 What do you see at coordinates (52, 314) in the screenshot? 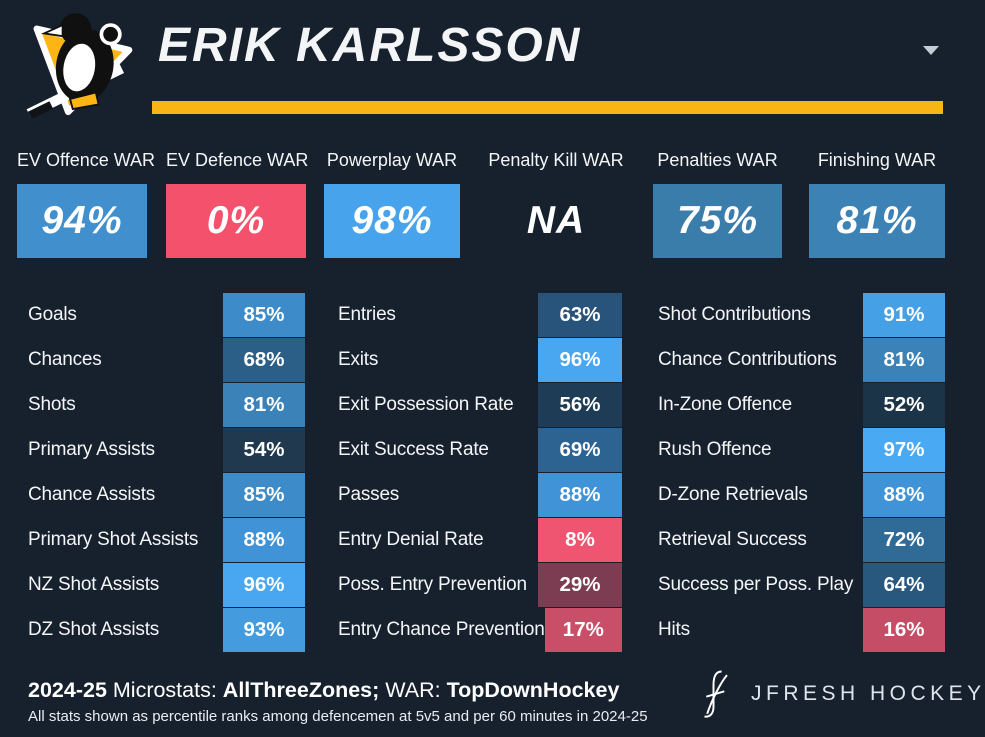
I see `stat-label: Goals` at bounding box center [52, 314].